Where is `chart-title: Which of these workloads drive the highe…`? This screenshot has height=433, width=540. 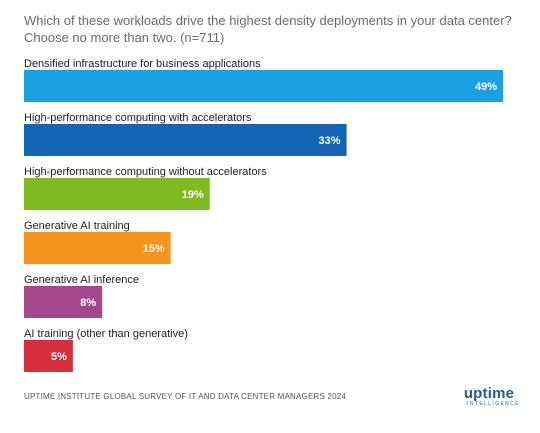
chart-title: Which of these workloads drive the highe… is located at coordinates (274, 29).